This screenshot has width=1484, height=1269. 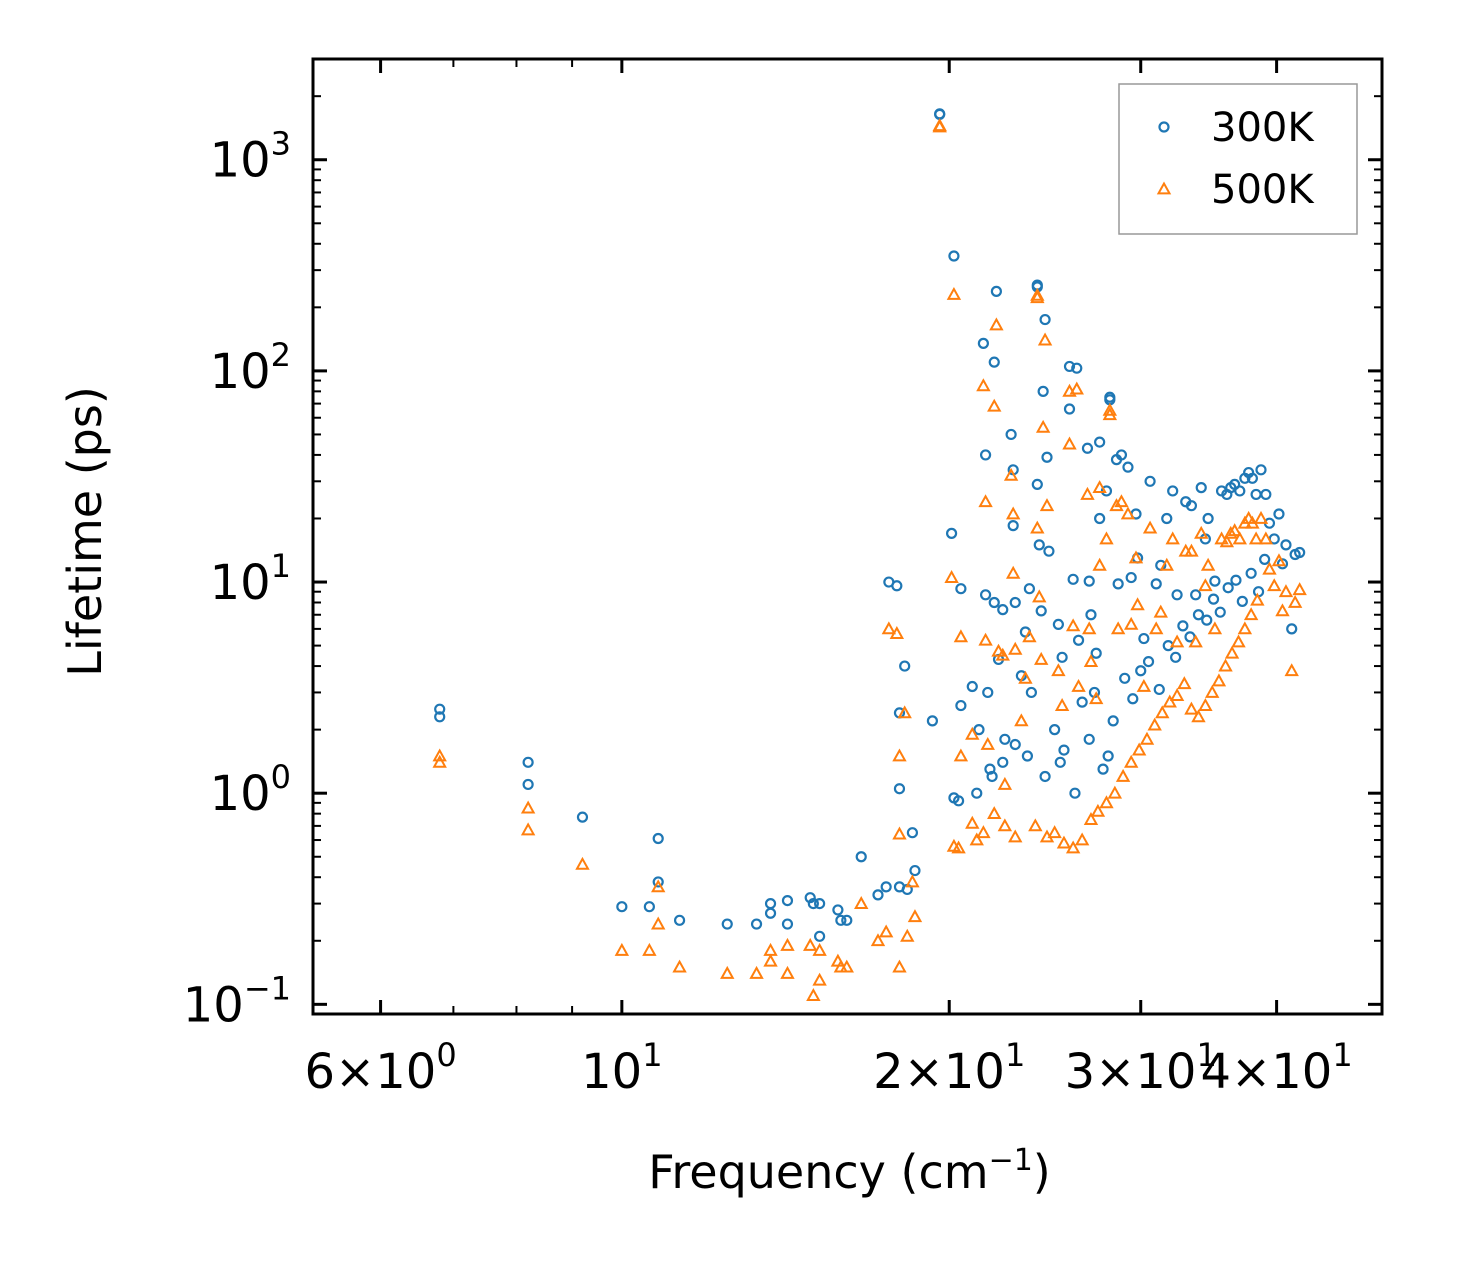 I want to click on x-axis-label: Frequency (cm−1), so click(x=849, y=1171).